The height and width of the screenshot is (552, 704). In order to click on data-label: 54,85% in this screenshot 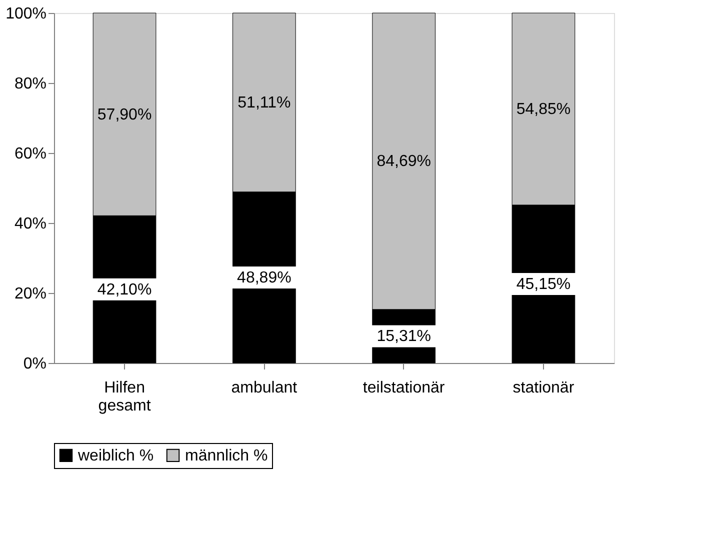, I will do `click(543, 109)`.